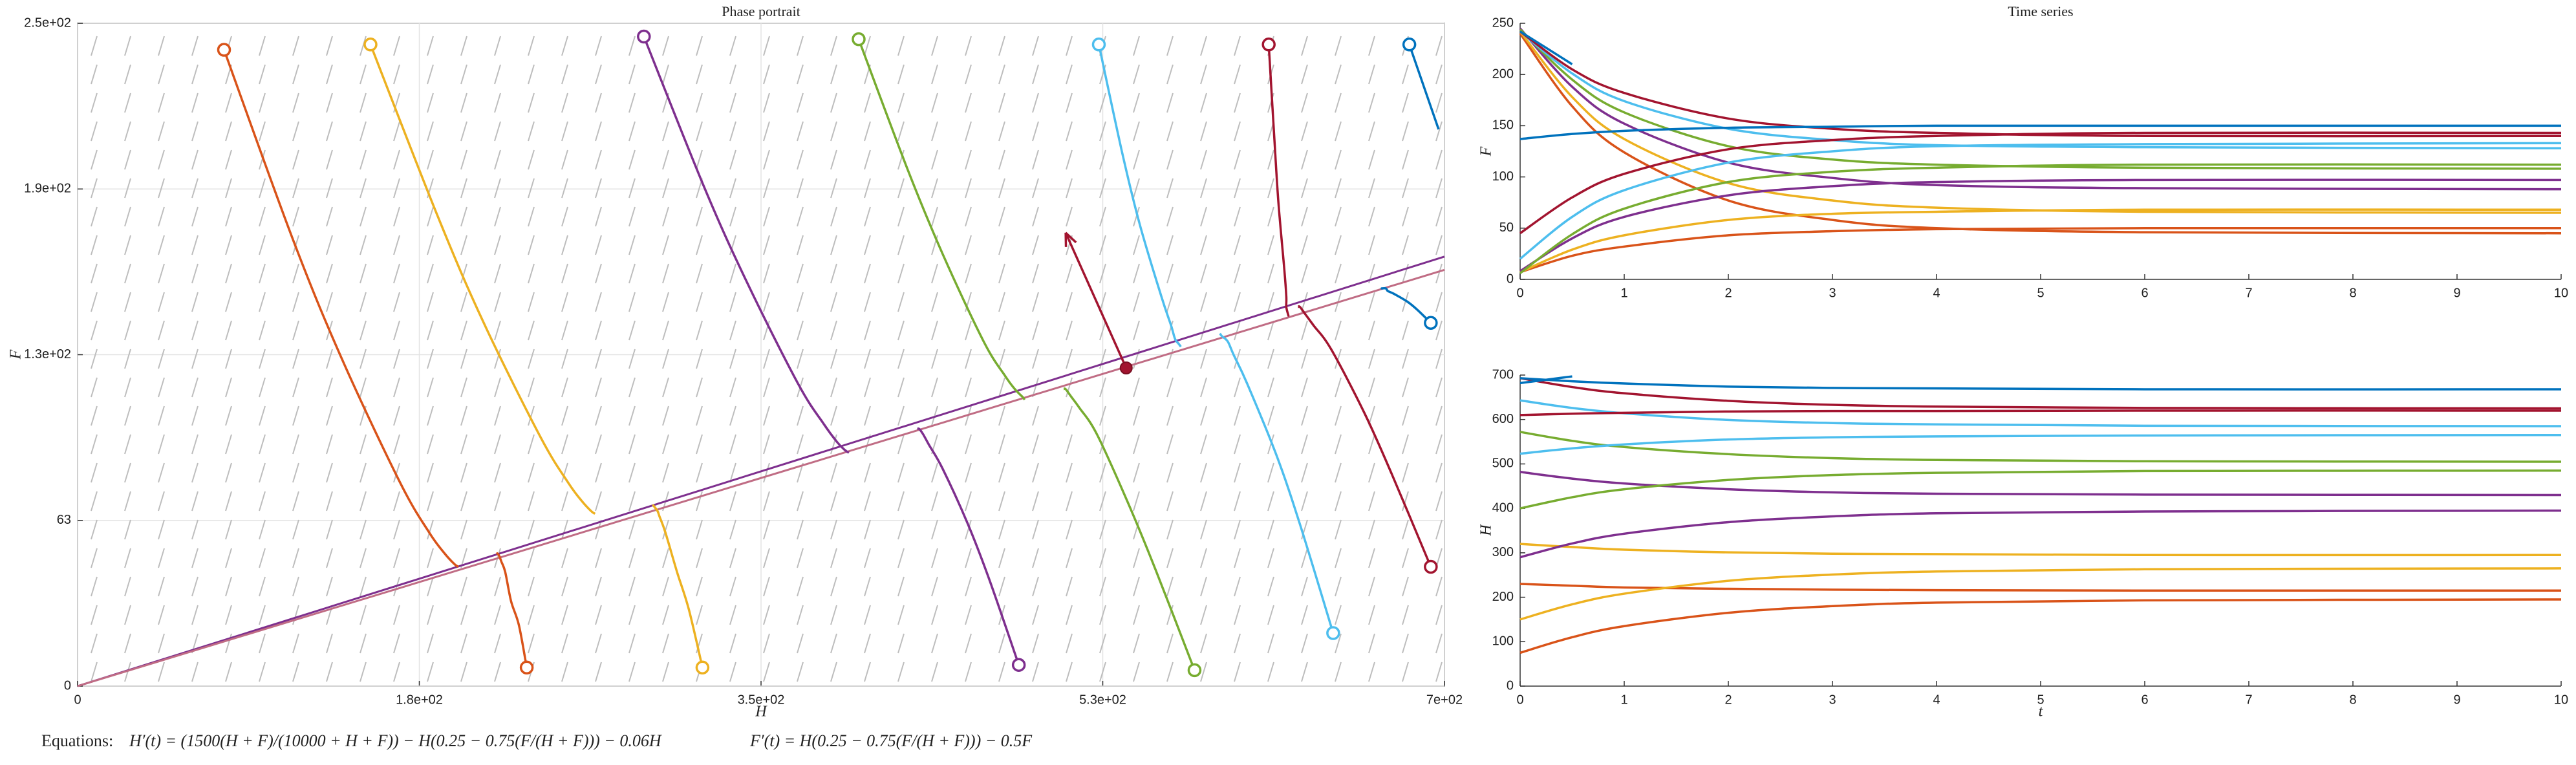 This screenshot has height=765, width=2576. What do you see at coordinates (47, 23) in the screenshot?
I see `y-tick-label: 2.5e+02` at bounding box center [47, 23].